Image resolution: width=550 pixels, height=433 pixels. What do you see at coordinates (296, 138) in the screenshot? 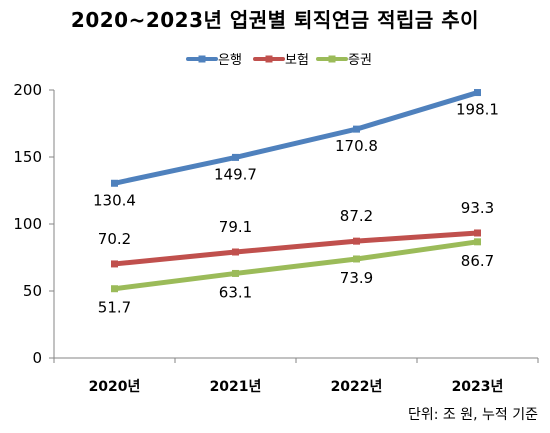
I see `series-line-은행` at bounding box center [296, 138].